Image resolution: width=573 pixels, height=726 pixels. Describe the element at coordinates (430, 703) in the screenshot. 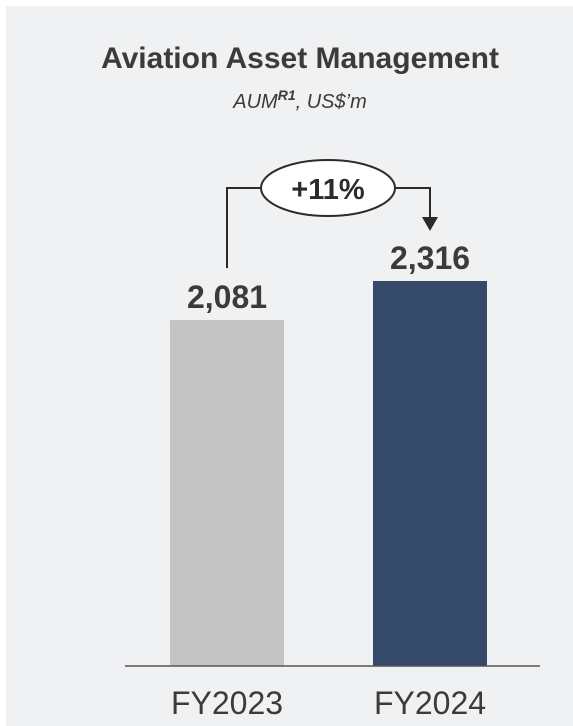

I see `category-label-fy2024: FY2024` at that location.